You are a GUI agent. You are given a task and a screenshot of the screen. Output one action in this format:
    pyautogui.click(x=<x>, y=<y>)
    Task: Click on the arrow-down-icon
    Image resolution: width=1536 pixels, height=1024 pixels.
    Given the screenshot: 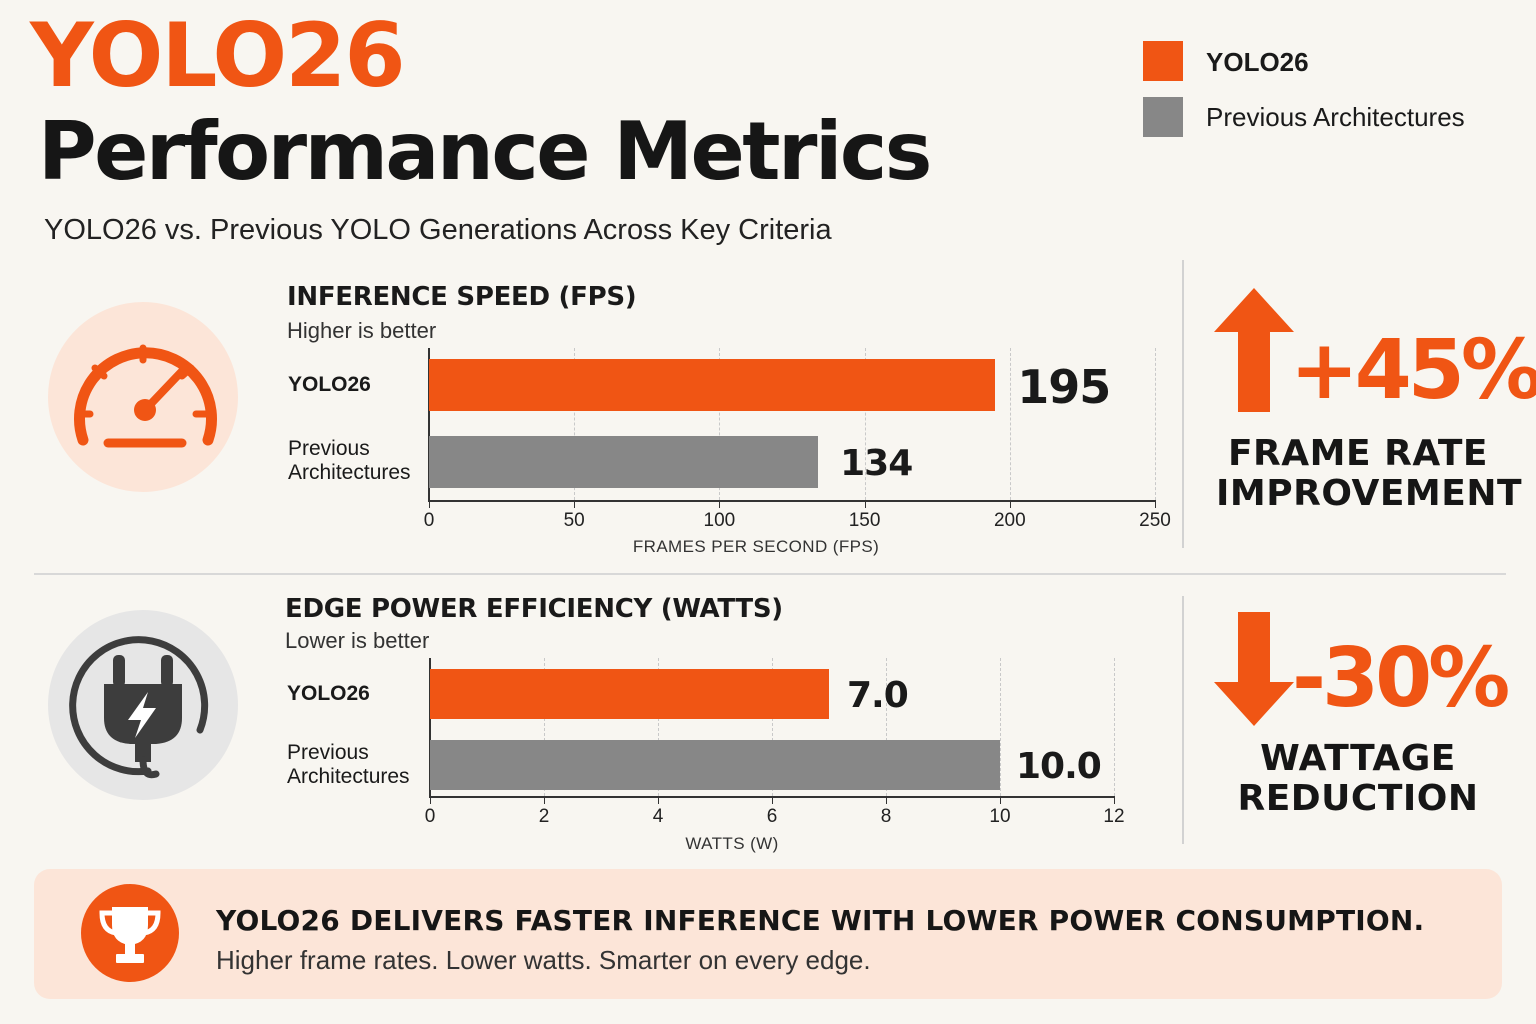 What is the action you would take?
    pyautogui.click(x=1254, y=669)
    